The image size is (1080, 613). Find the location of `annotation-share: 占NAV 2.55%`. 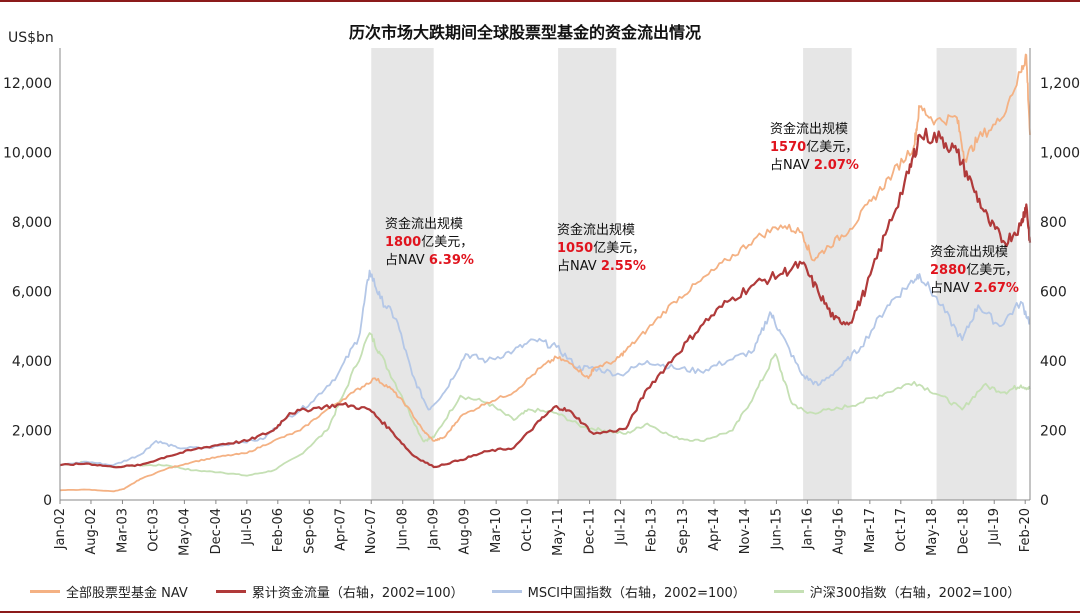

annotation-share: 占NAV 2.55% is located at coordinates (601, 266).